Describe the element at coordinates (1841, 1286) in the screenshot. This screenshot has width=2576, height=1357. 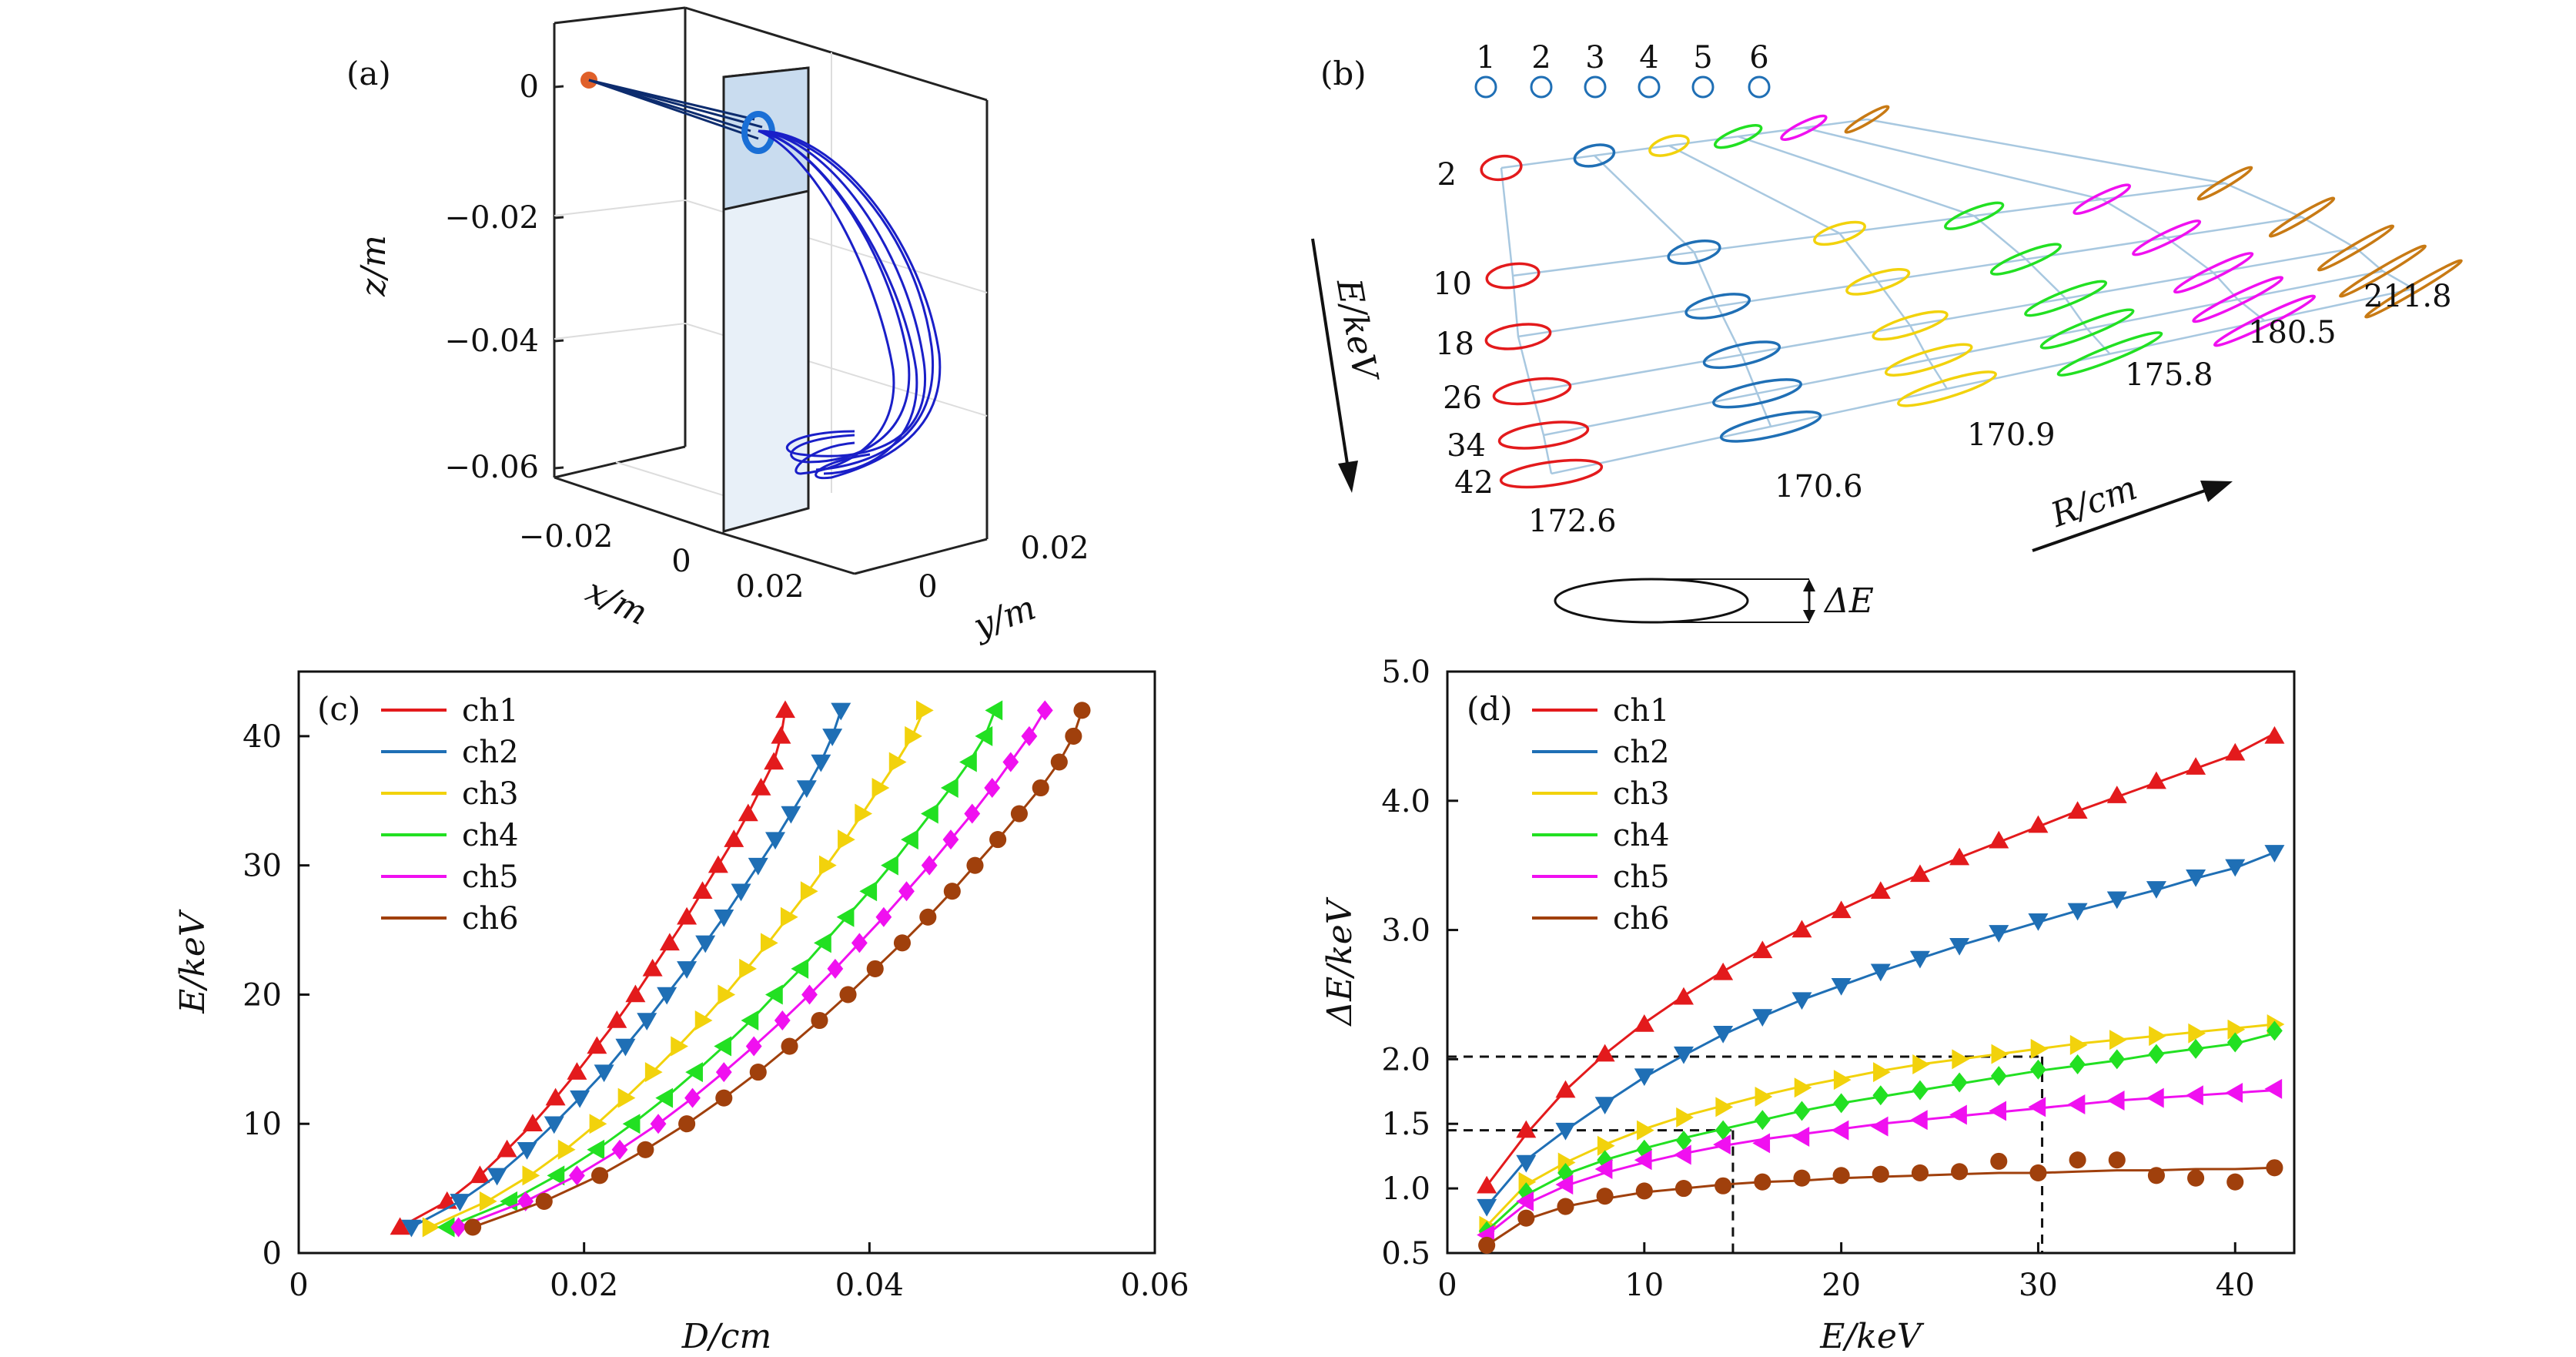
I see `x-tick-label: 20` at that location.